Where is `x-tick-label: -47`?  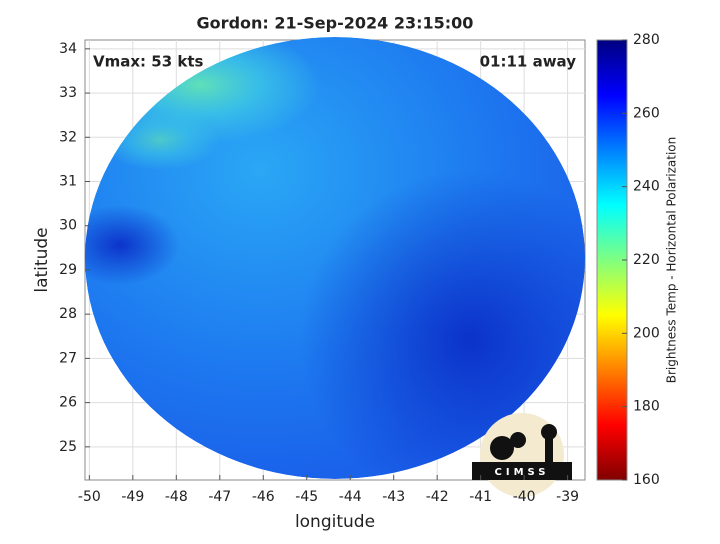 x-tick-label: -47 is located at coordinates (219, 497).